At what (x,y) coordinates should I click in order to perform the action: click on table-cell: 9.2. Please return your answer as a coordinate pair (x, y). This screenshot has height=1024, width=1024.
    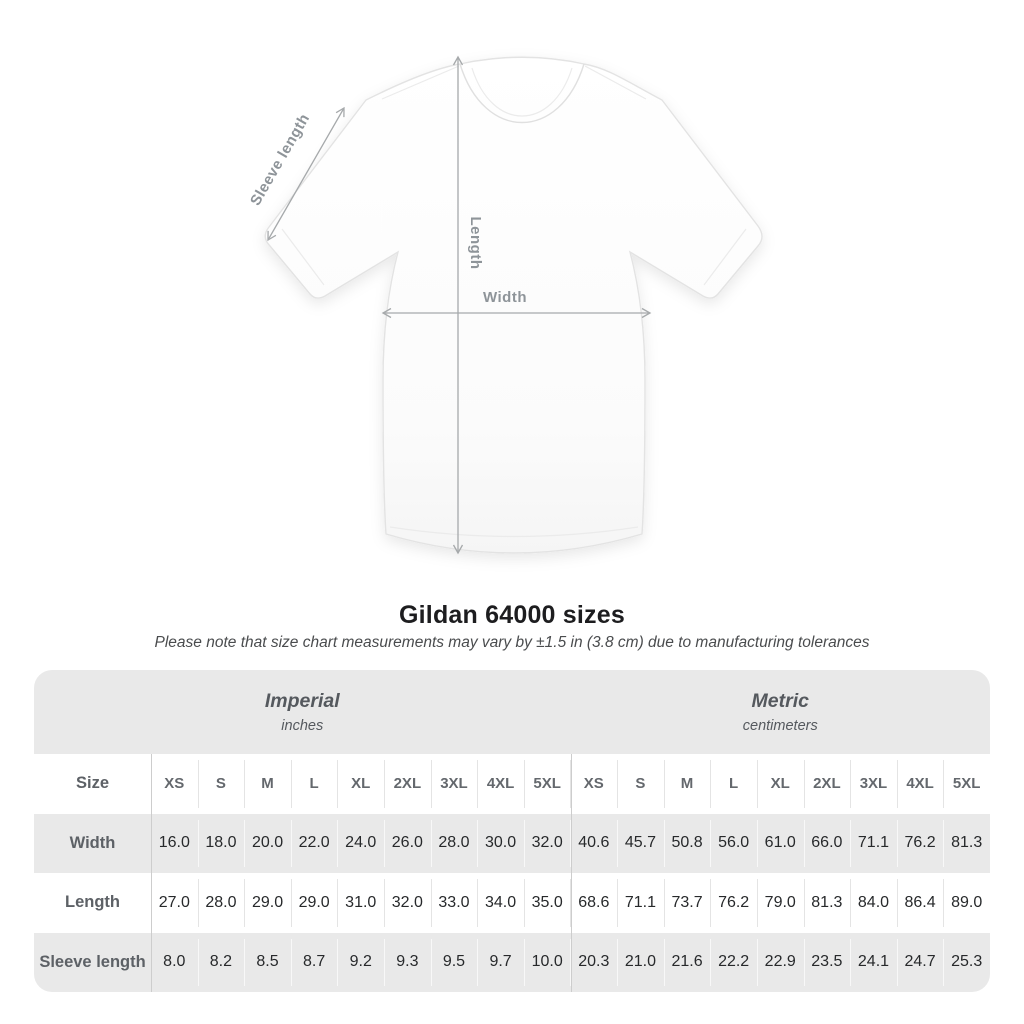
    Looking at the image, I should click on (360, 963).